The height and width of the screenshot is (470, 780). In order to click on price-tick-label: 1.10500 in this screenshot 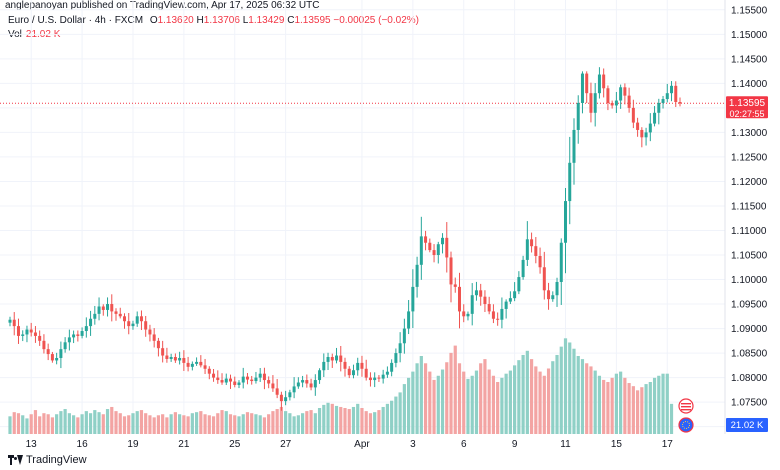, I will do `click(749, 256)`.